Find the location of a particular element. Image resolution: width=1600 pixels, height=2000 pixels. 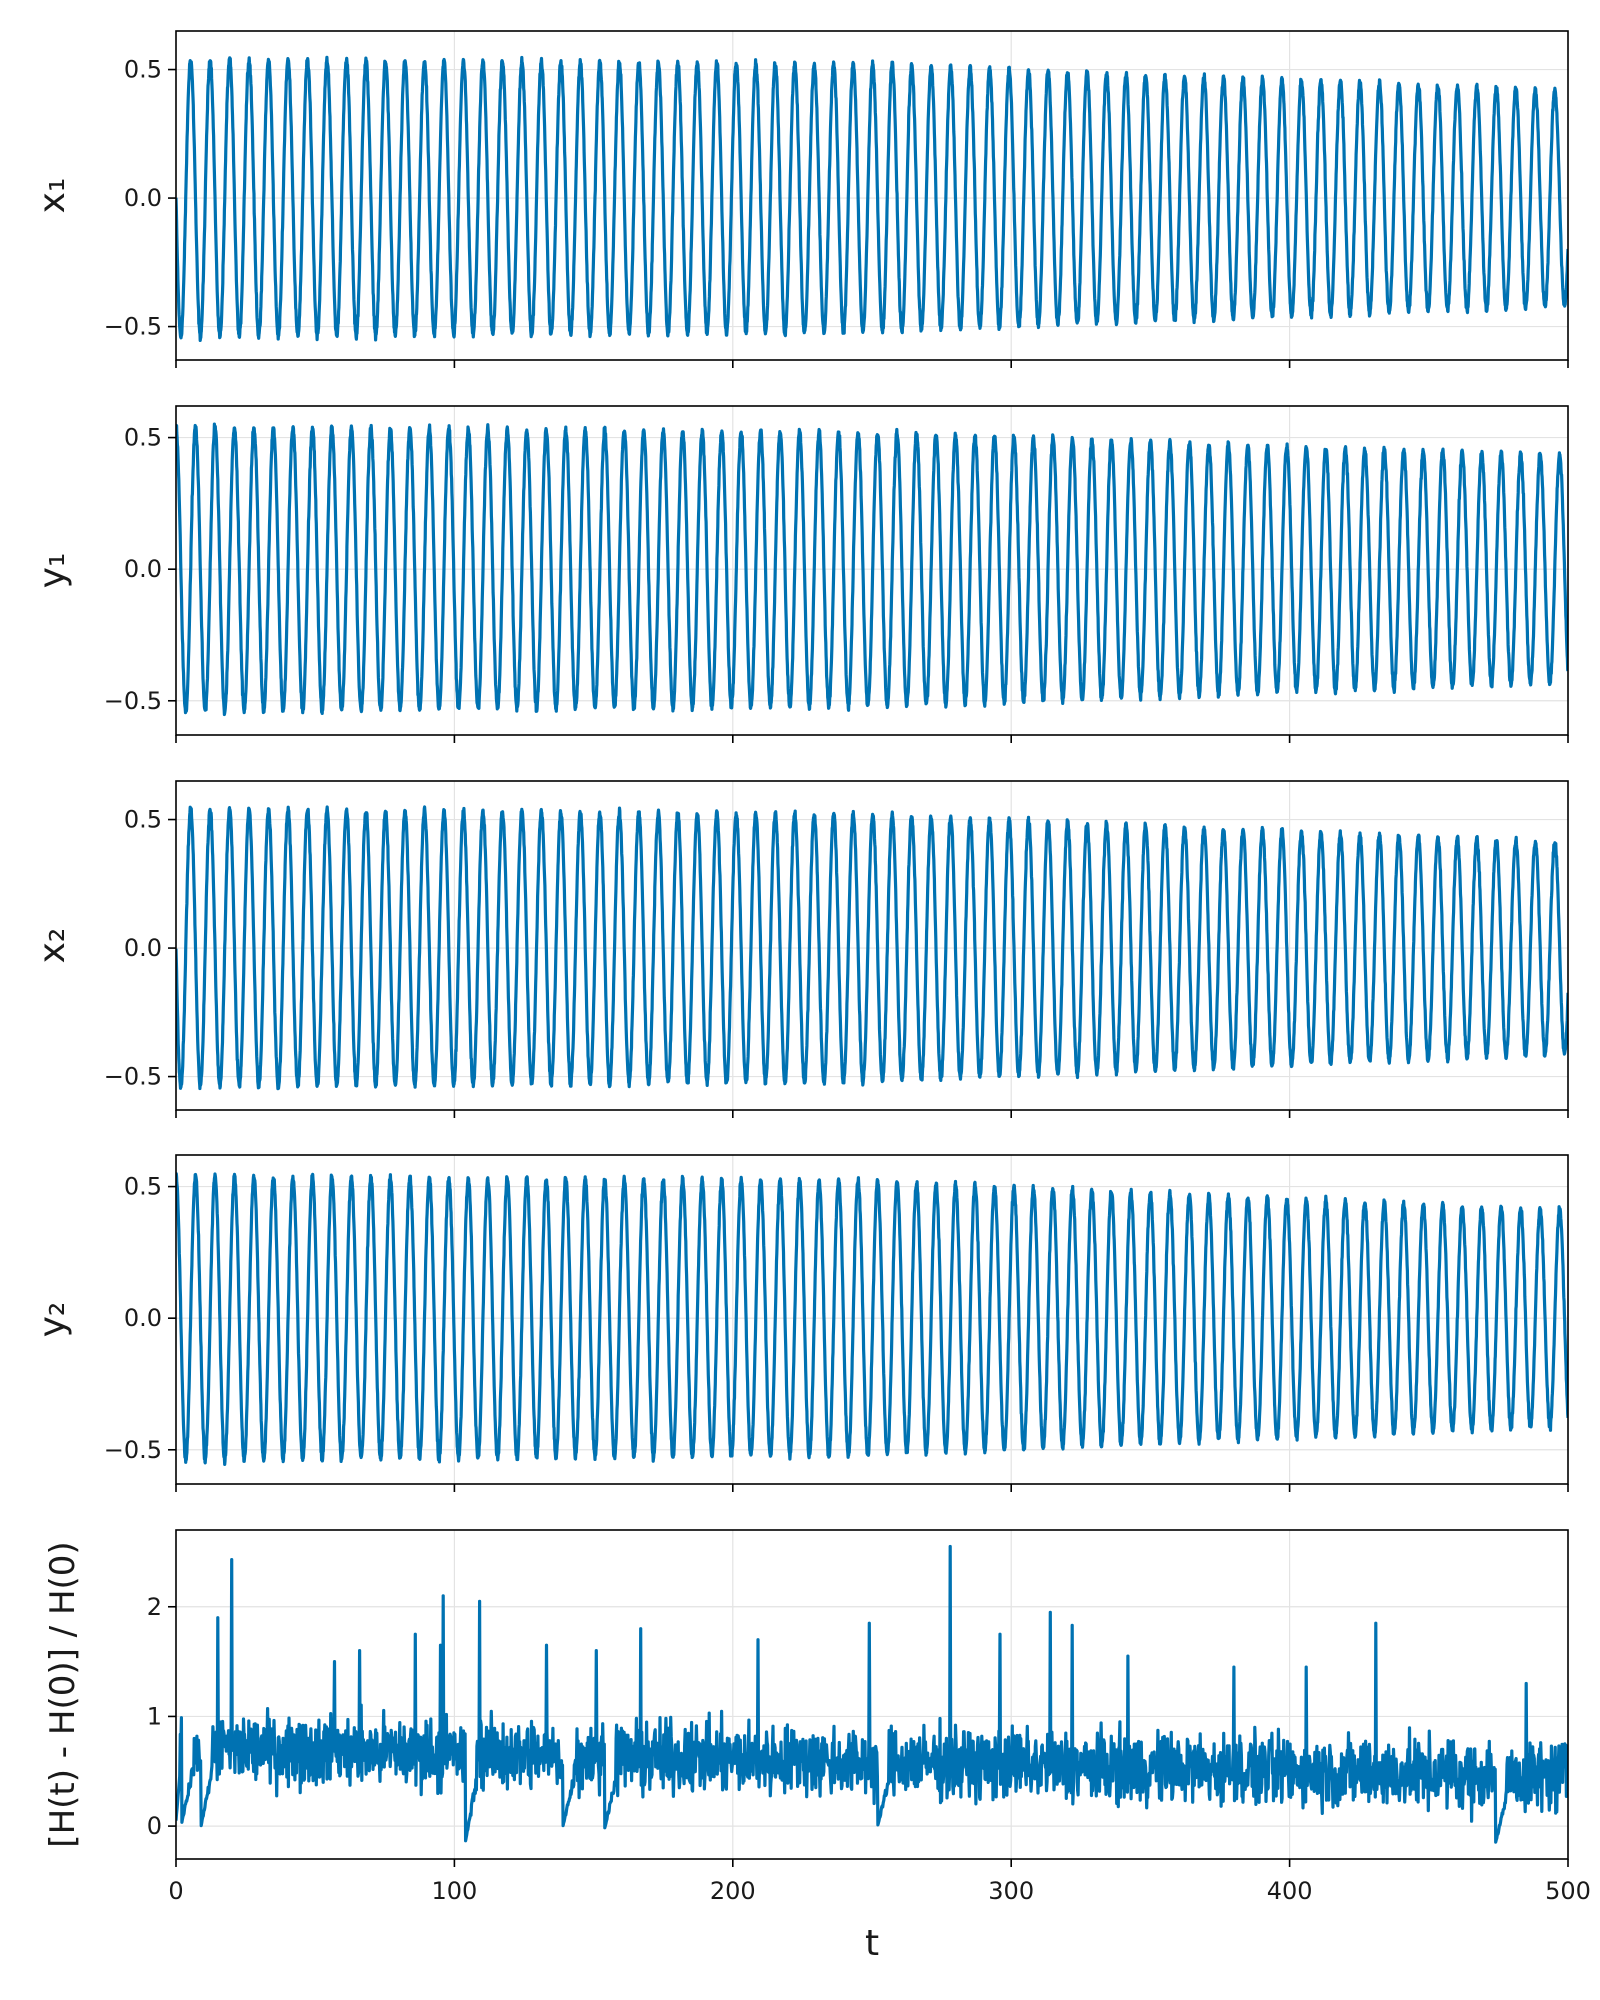

x-tick-label: 0 is located at coordinates (175, 1891).